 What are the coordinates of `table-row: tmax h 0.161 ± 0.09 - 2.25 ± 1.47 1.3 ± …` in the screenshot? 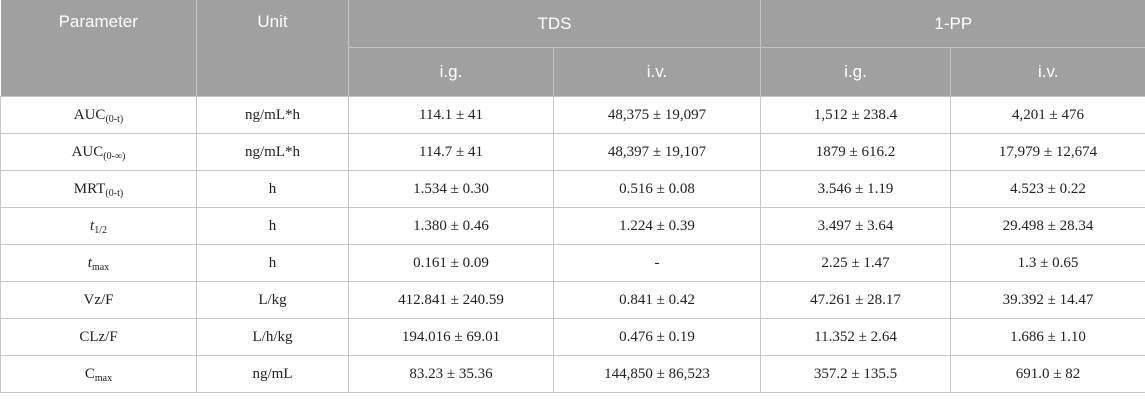 It's located at (572, 263).